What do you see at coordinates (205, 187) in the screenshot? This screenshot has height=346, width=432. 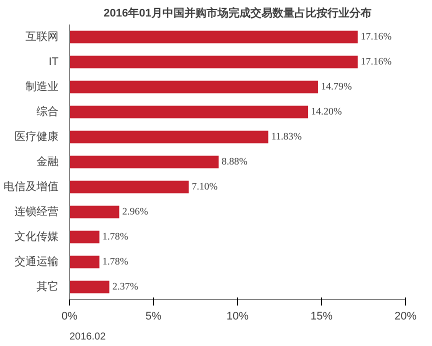 I see `data-label: 7.10%` at bounding box center [205, 187].